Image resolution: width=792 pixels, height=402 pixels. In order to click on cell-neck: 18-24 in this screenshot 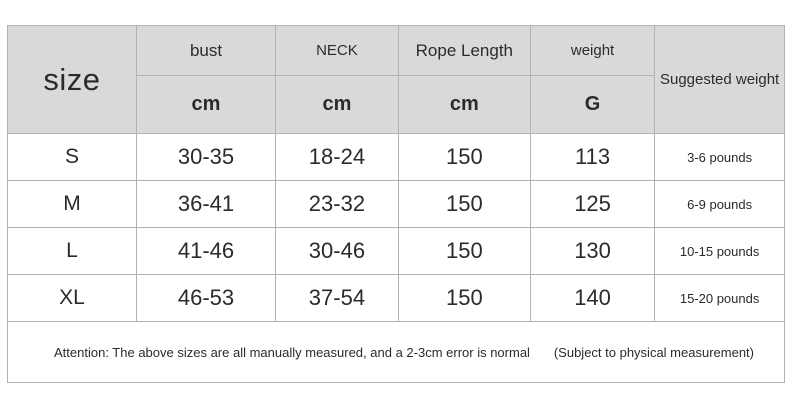, I will do `click(337, 157)`.